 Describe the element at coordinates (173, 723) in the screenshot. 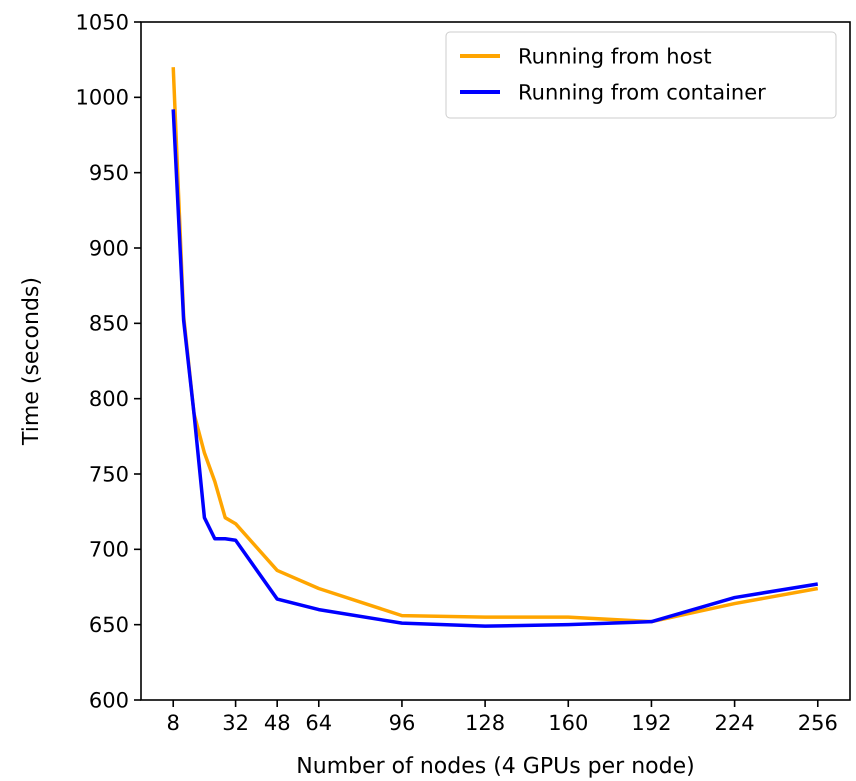

I see `x-tick-label: 8` at that location.